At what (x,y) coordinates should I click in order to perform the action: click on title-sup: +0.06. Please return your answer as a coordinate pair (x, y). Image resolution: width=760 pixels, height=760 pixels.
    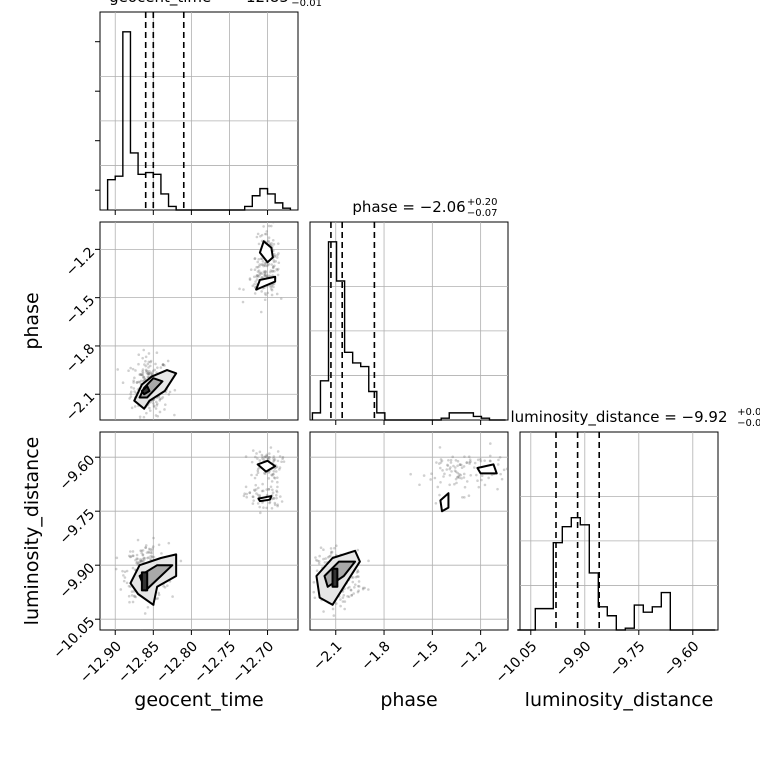
    Looking at the image, I should click on (748, 412).